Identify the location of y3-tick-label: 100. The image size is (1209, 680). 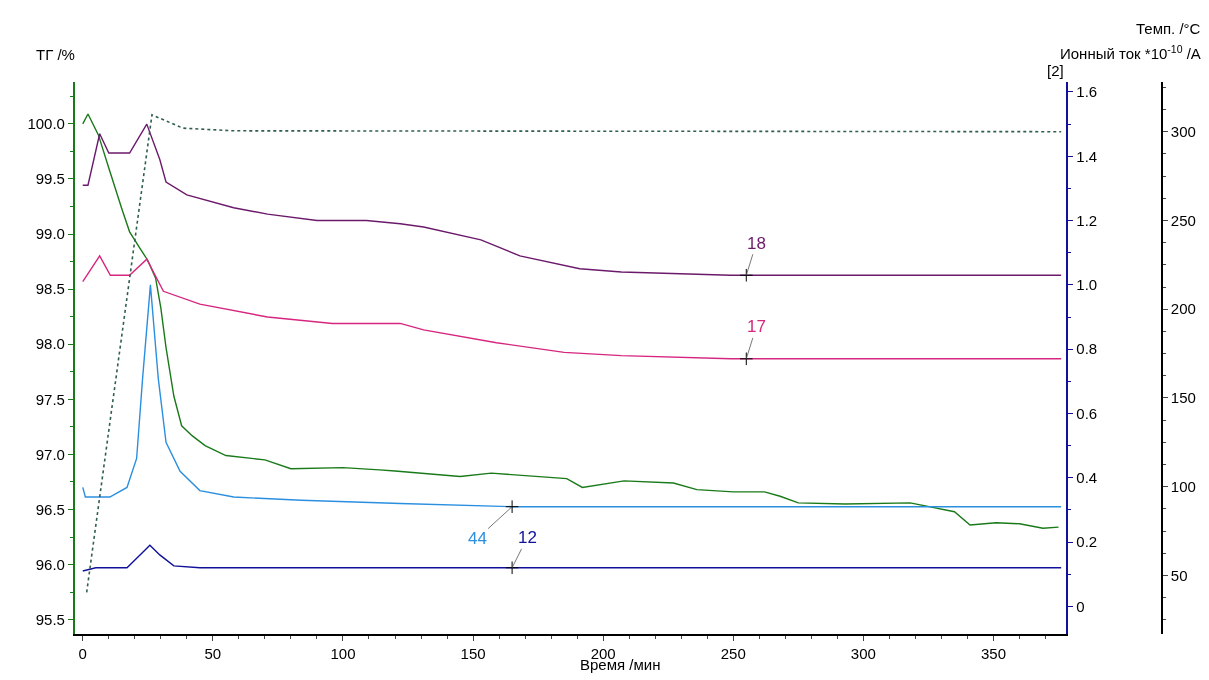
(1183, 486).